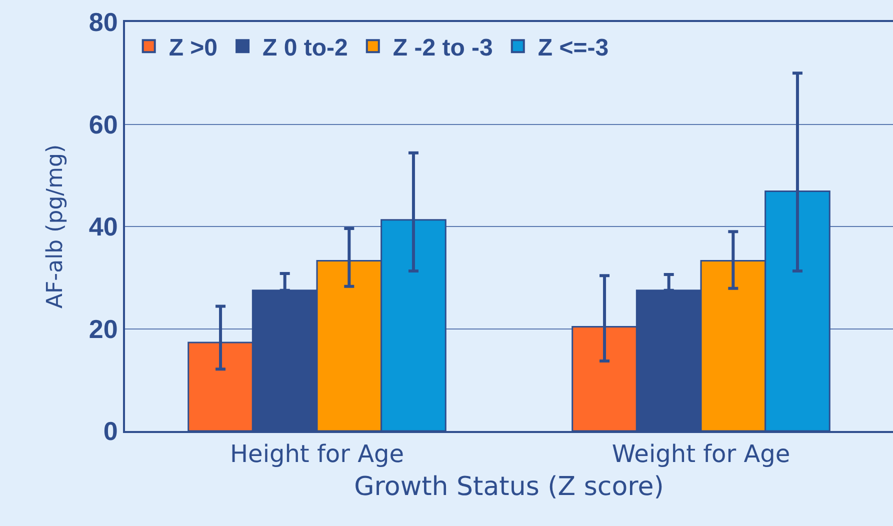 The height and width of the screenshot is (526, 893). I want to click on y-tick-label: 0, so click(110, 431).